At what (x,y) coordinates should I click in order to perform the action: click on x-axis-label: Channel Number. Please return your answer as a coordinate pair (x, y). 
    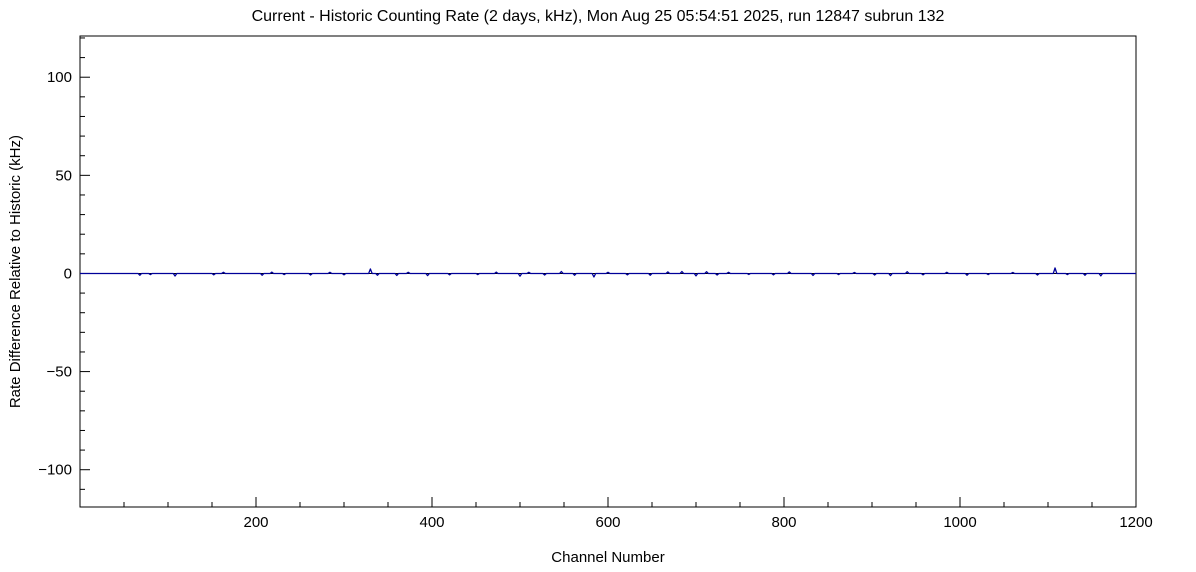
    Looking at the image, I should click on (608, 557).